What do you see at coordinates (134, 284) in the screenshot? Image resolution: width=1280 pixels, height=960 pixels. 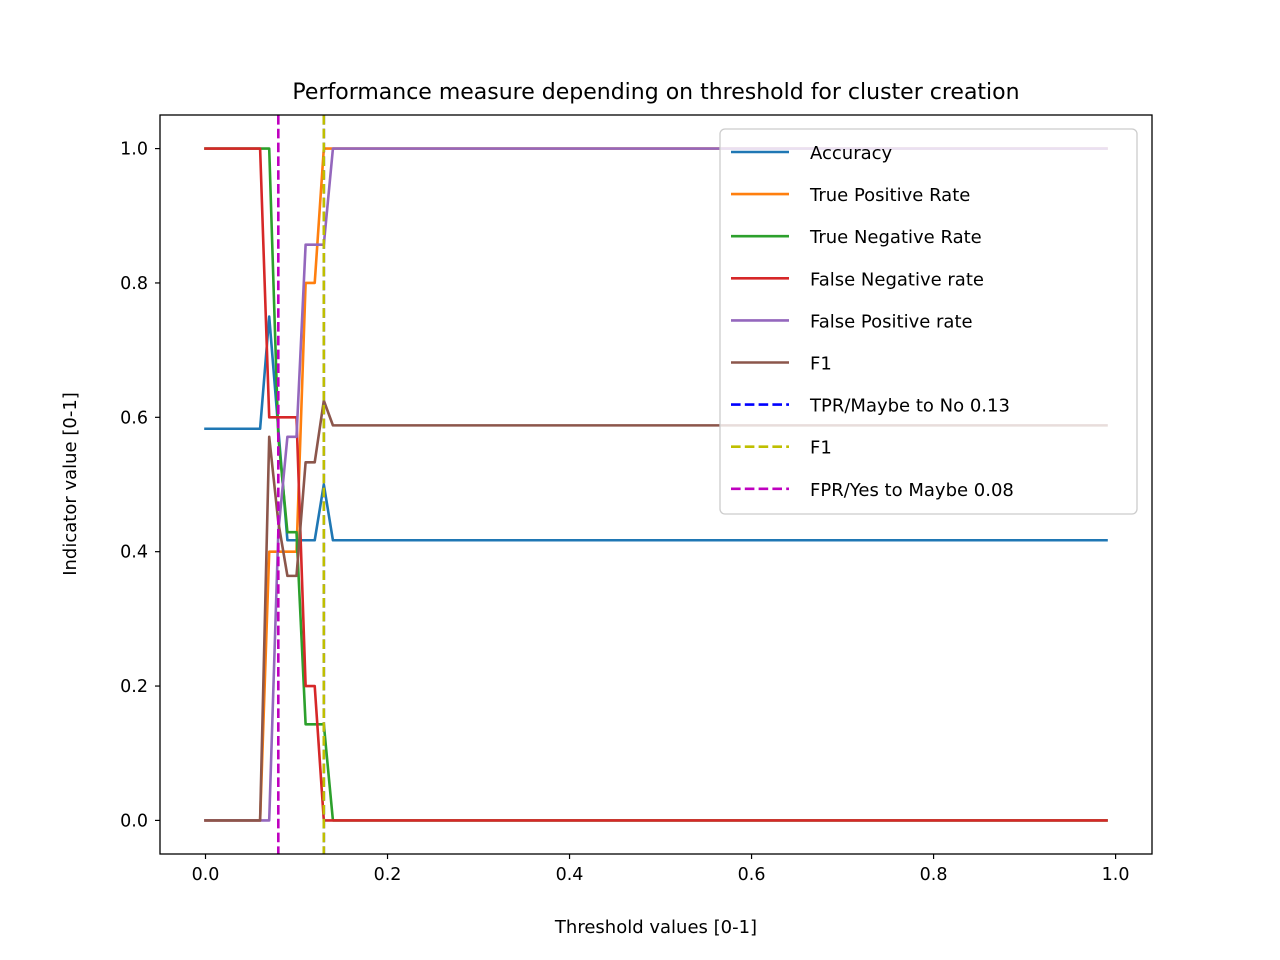 I see `y-tick-label: 0.8` at bounding box center [134, 284].